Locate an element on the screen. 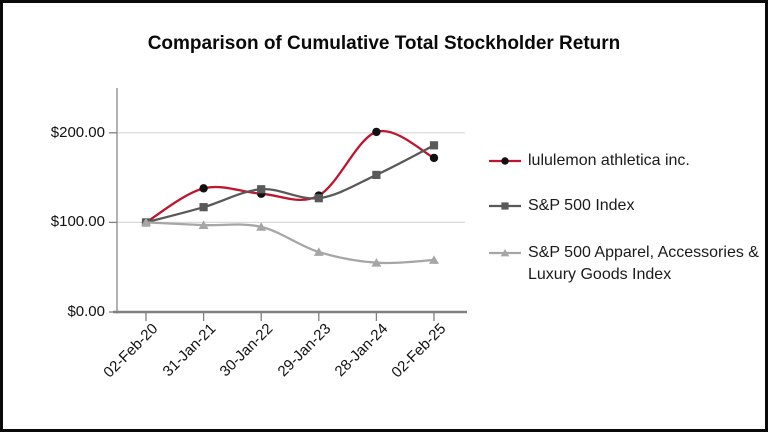 The height and width of the screenshot is (432, 768). legend-label: S&P 500 Index is located at coordinates (581, 205).